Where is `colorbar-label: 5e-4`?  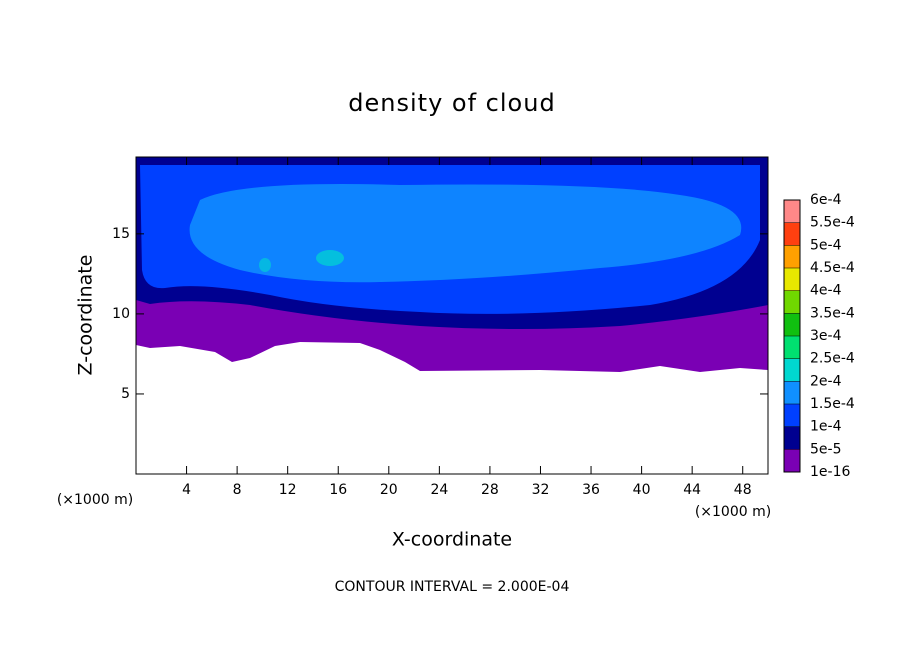 colorbar-label: 5e-4 is located at coordinates (826, 245).